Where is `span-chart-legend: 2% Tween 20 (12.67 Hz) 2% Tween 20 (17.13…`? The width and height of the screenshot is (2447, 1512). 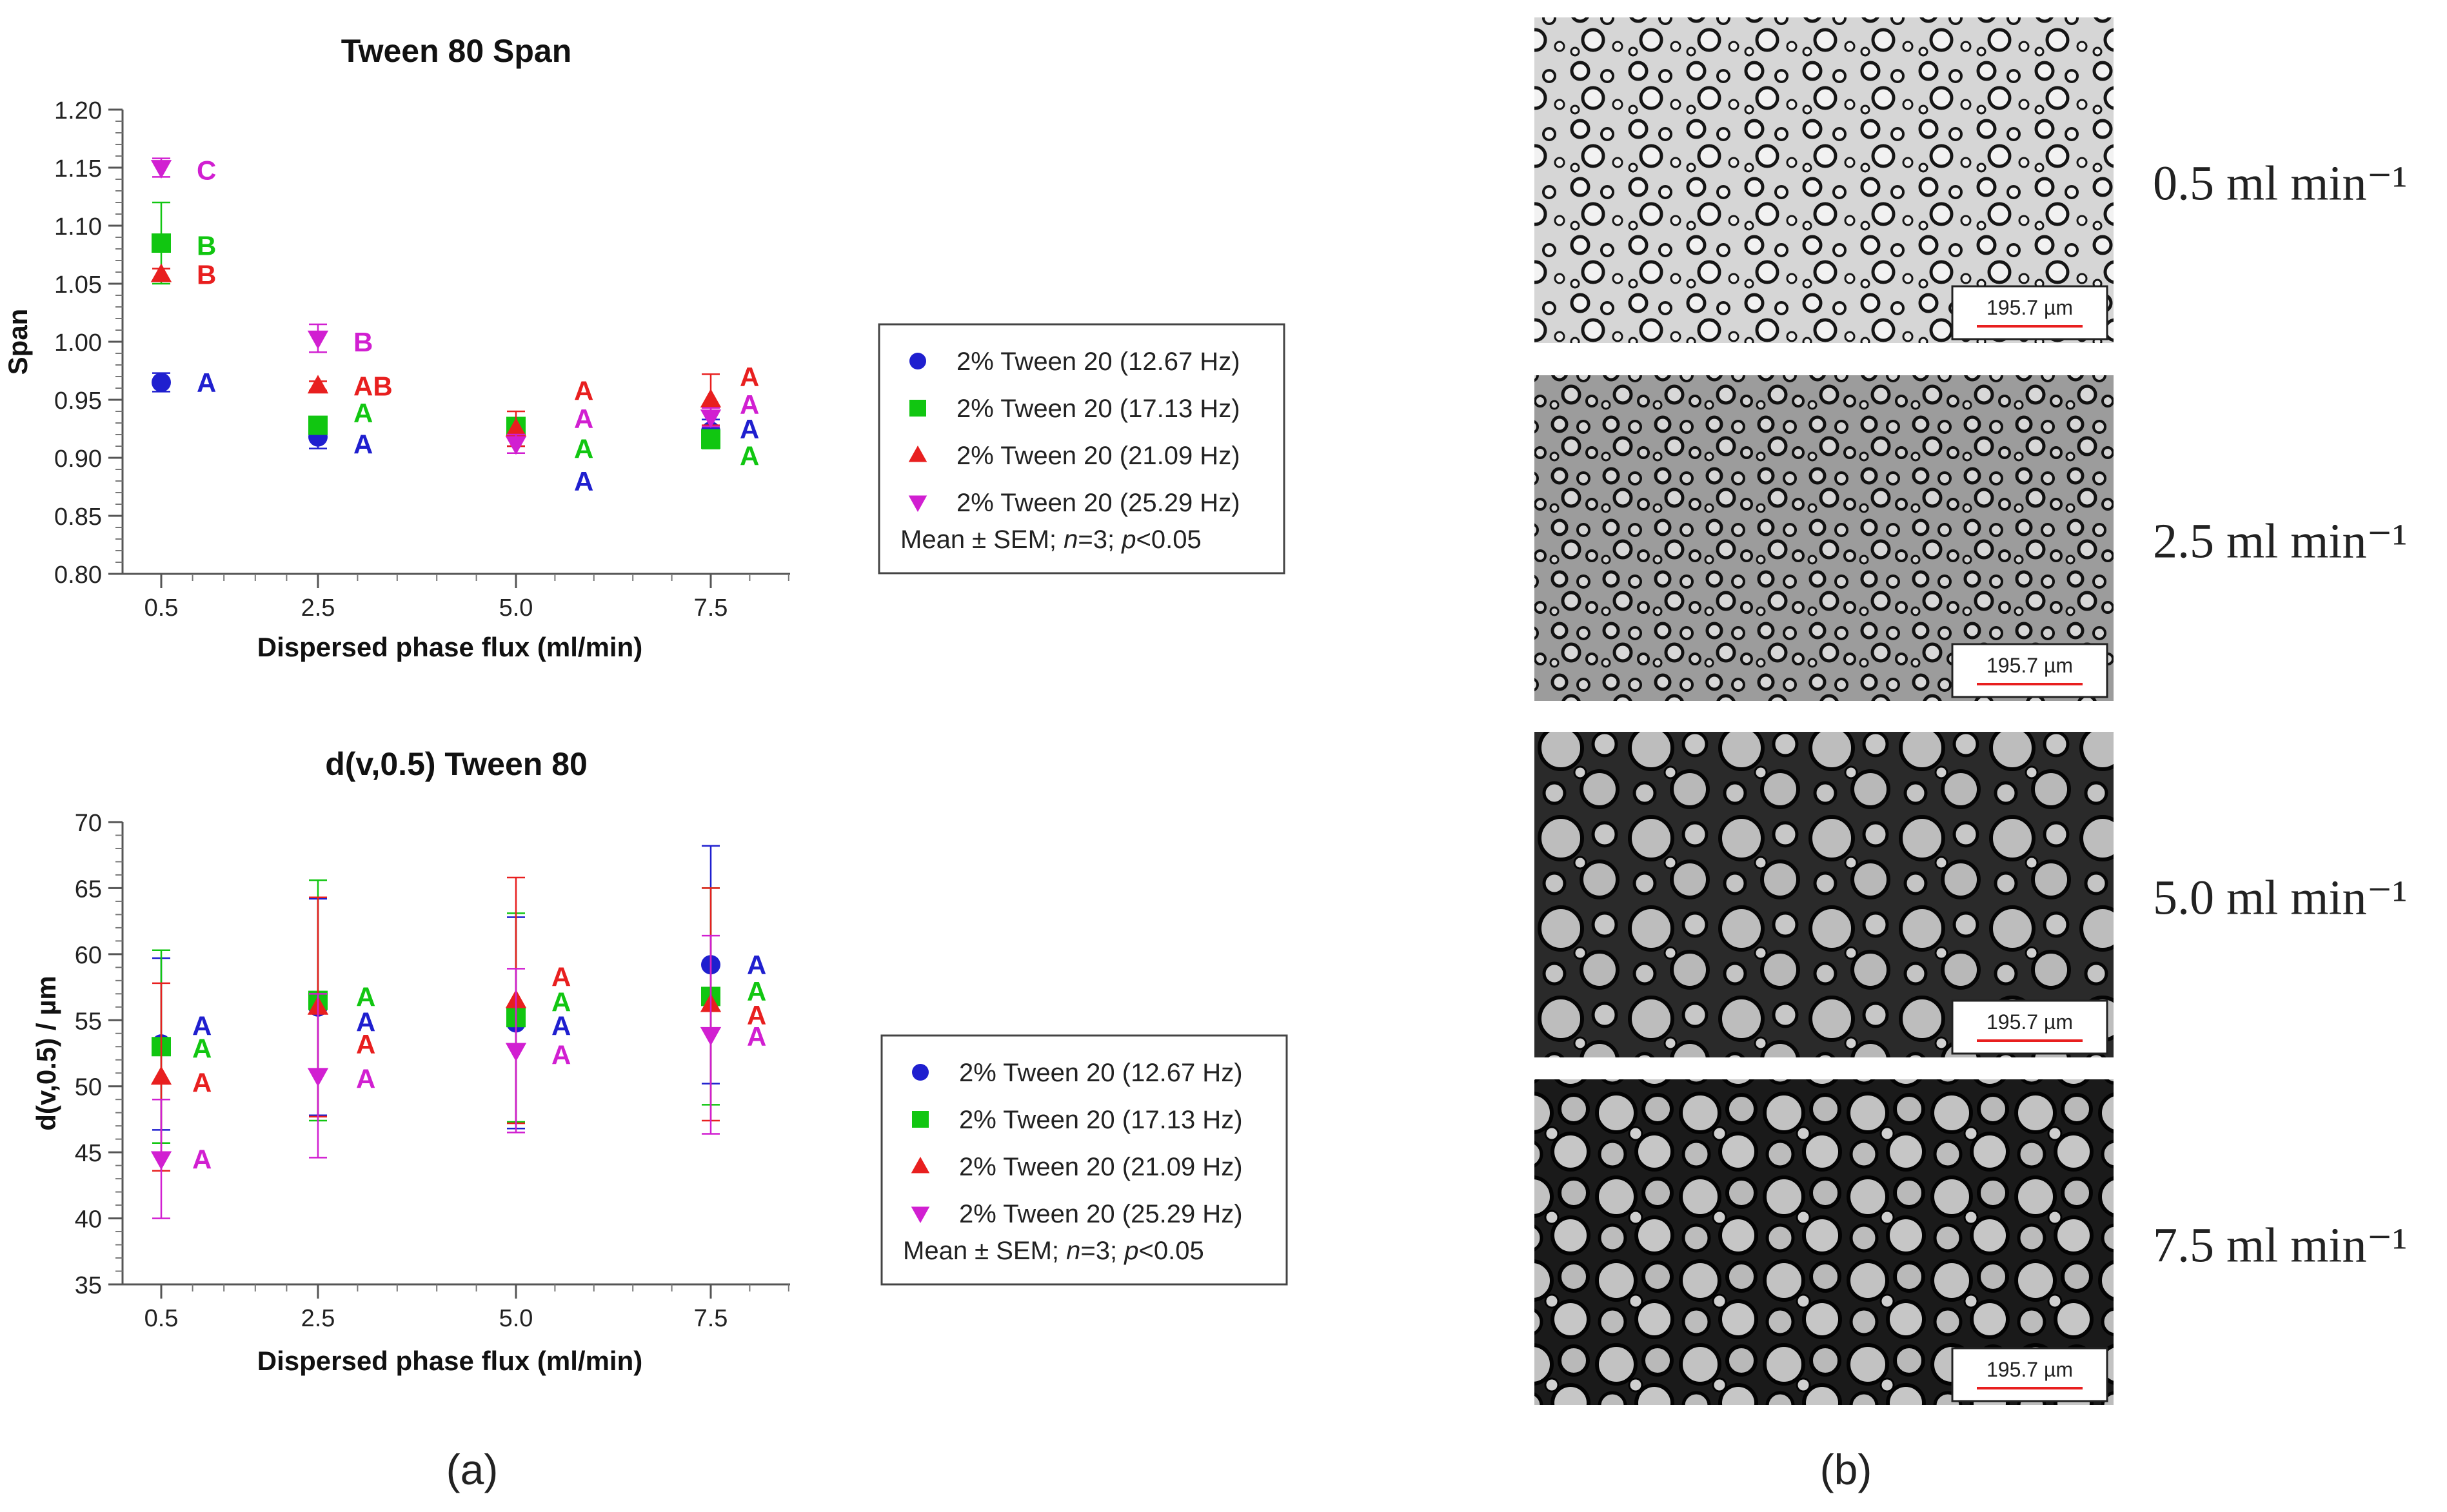
span-chart-legend: 2% Tween 20 (12.67 Hz) 2% Tween 20 (17.13… is located at coordinates (1081, 448).